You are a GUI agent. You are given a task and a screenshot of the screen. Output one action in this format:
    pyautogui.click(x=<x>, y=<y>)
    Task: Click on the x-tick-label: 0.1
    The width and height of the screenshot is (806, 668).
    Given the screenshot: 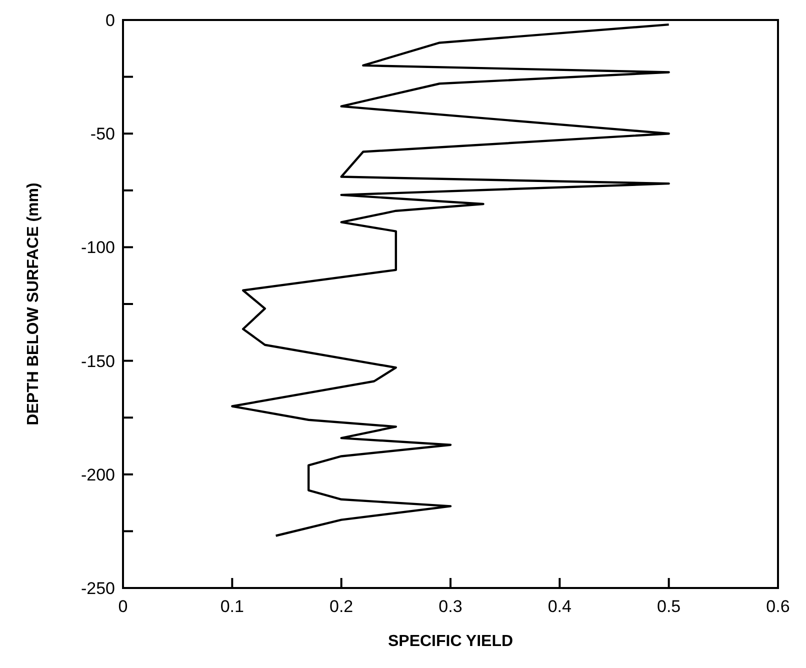 What is the action you would take?
    pyautogui.click(x=232, y=606)
    